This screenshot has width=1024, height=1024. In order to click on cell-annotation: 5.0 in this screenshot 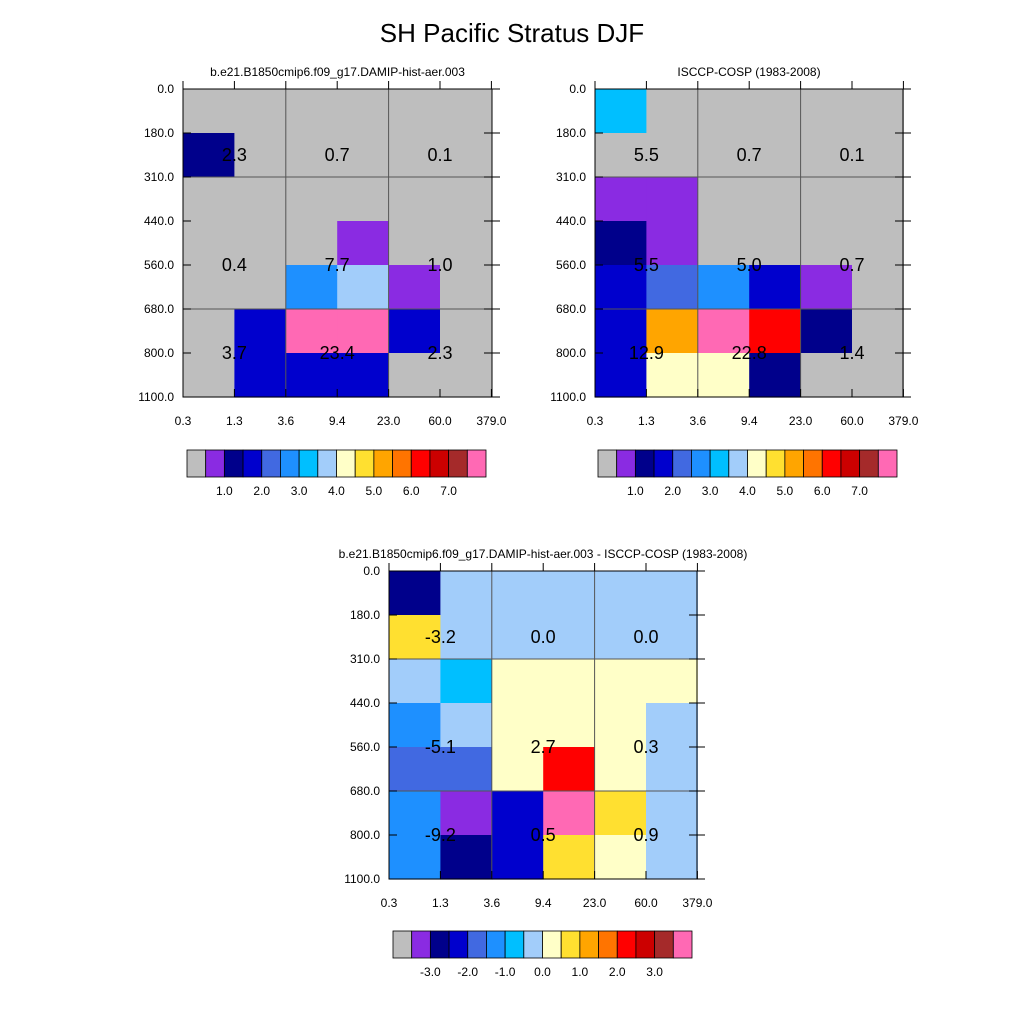, I will do `click(749, 265)`.